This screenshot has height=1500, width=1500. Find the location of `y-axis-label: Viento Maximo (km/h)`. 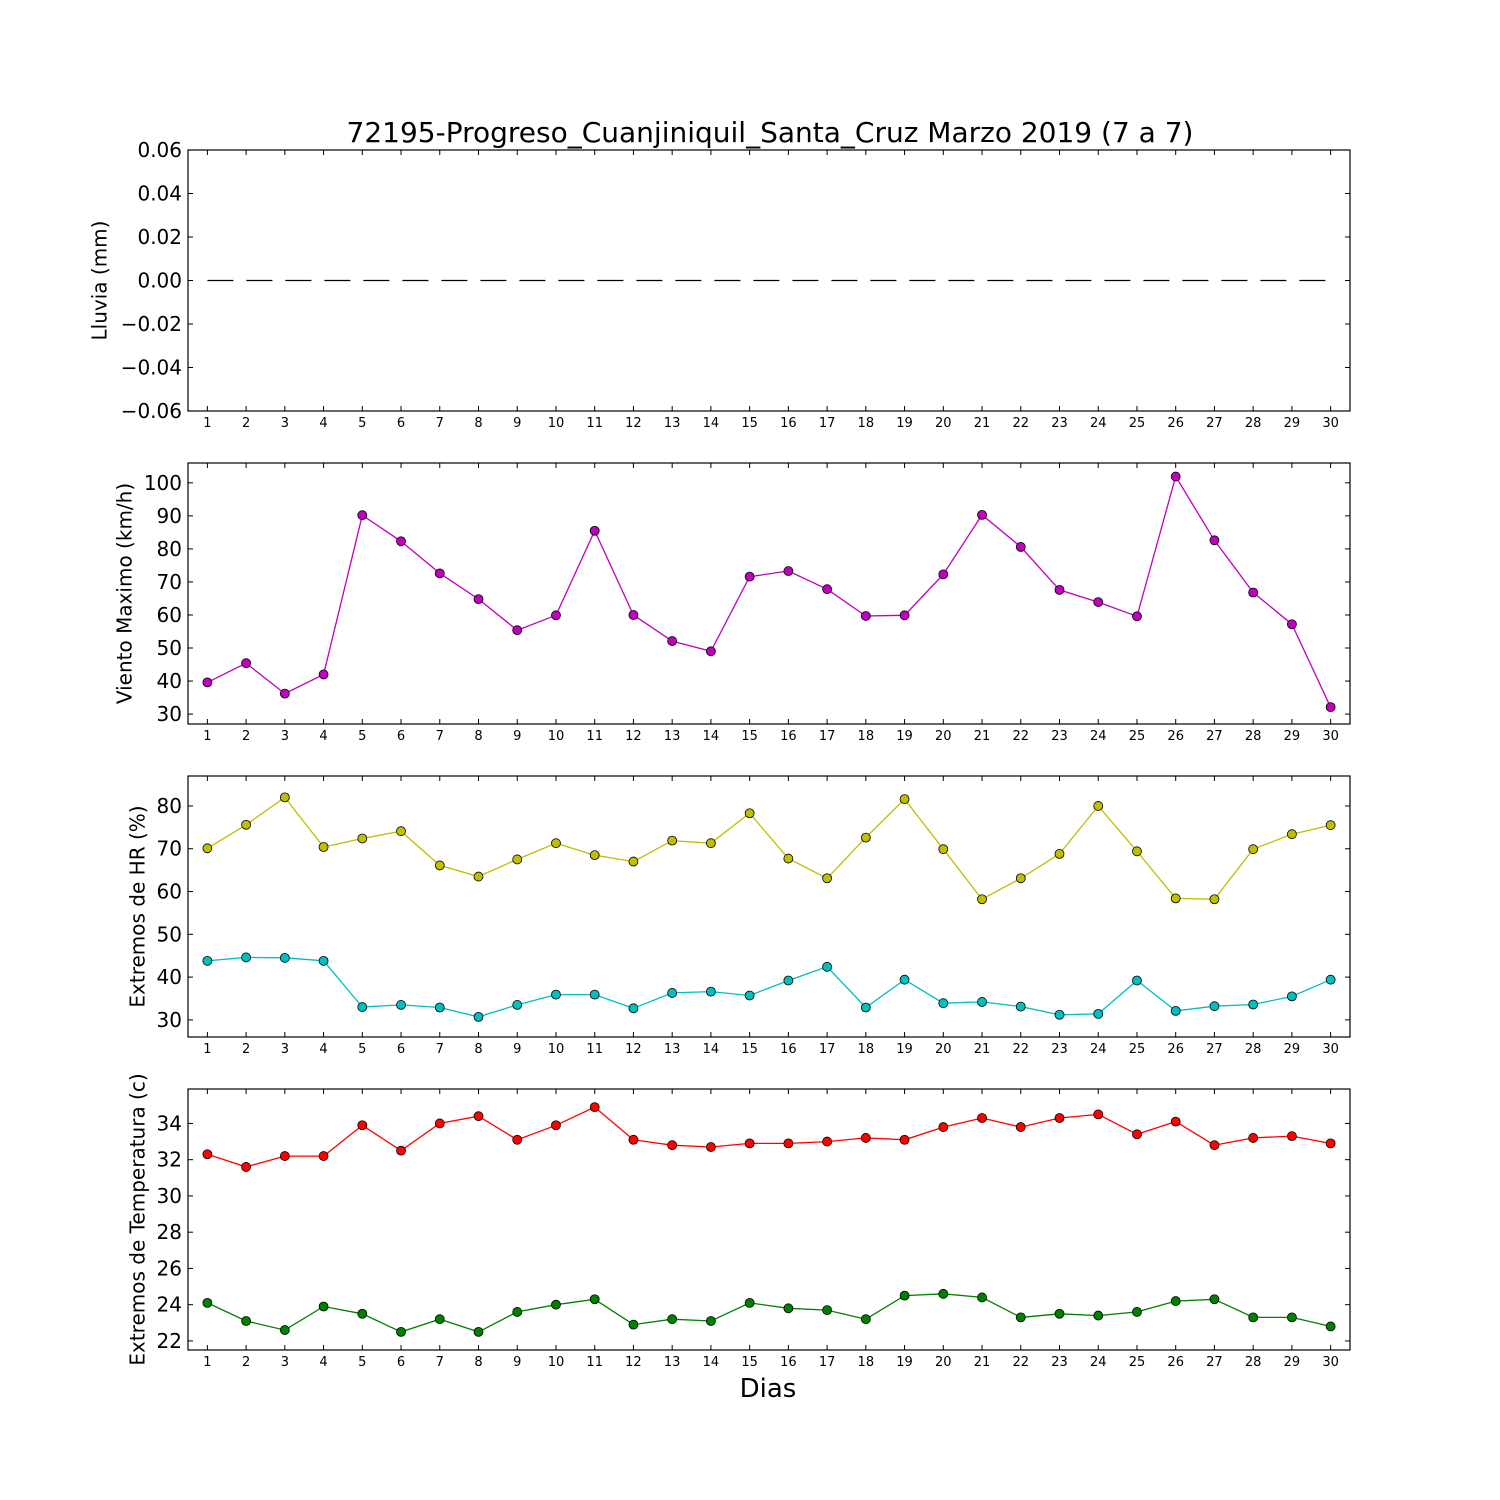

y-axis-label: Viento Maximo (km/h) is located at coordinates (125, 593).